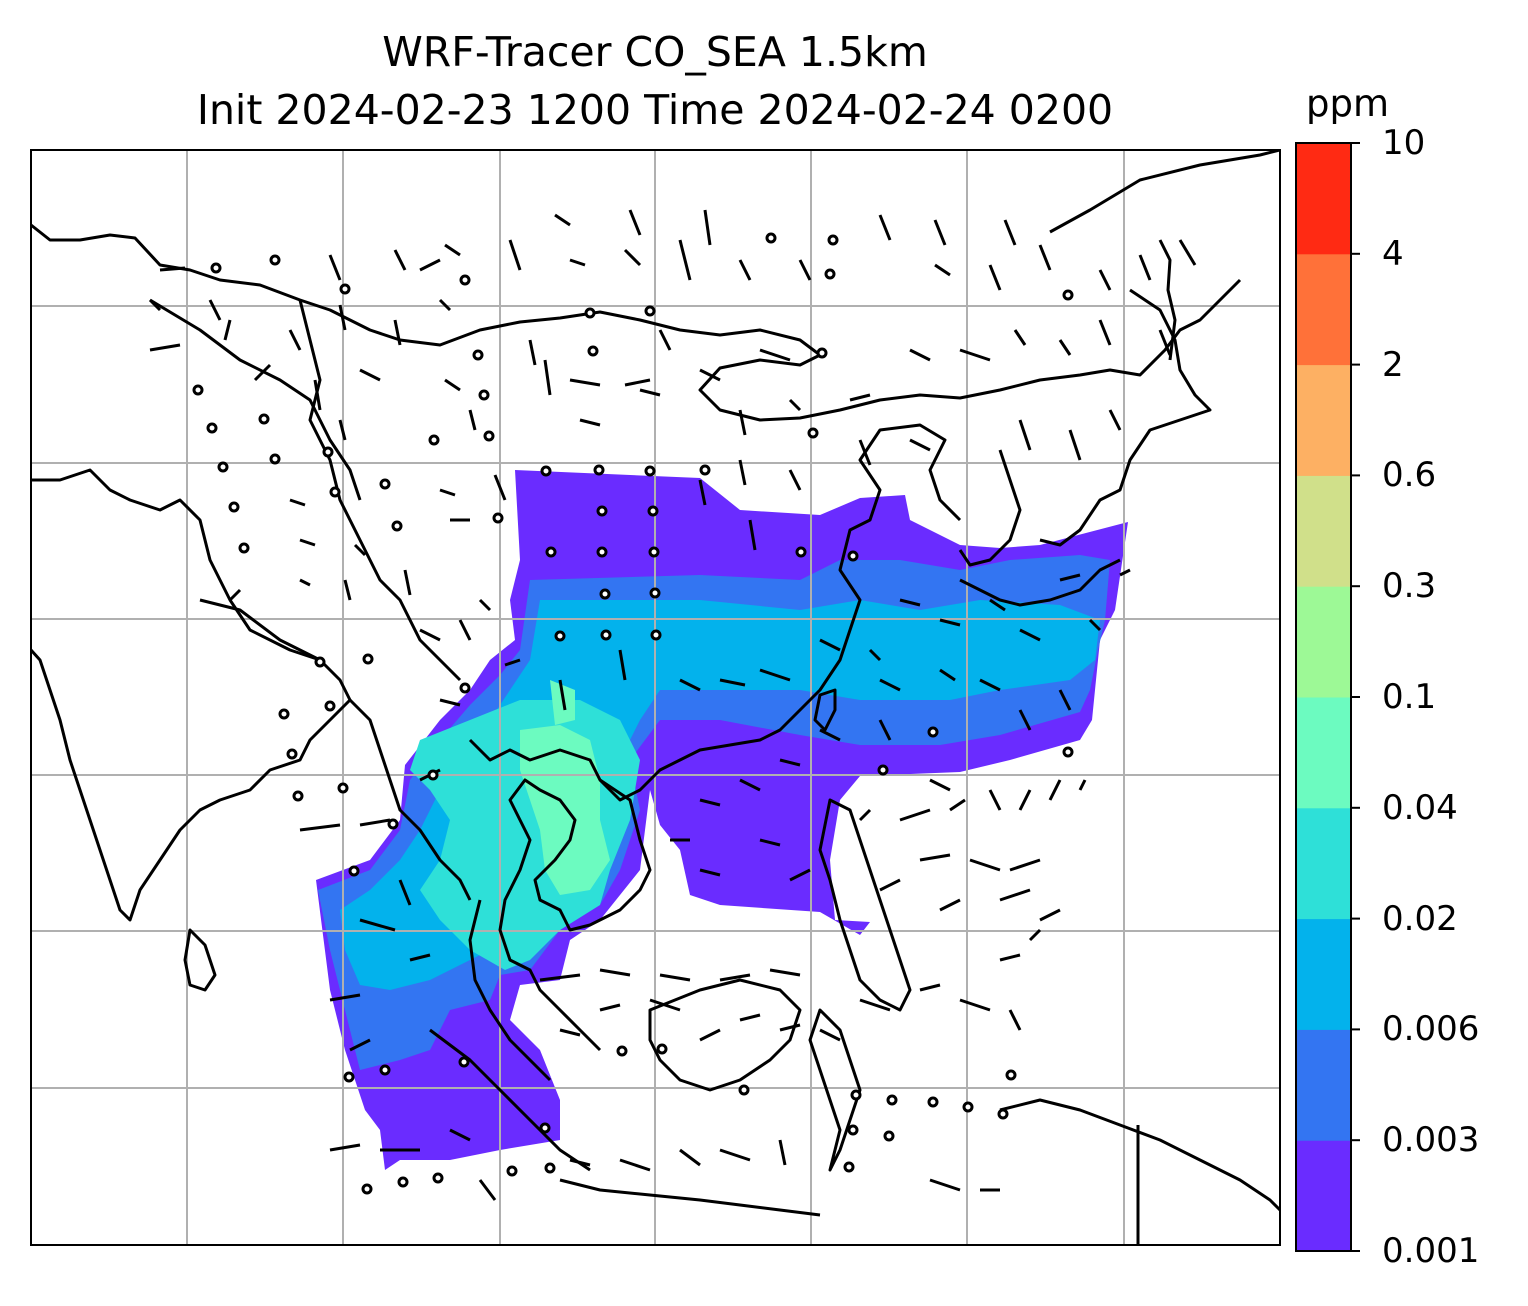 This screenshot has width=1528, height=1306. I want to click on colorbar-unit-label: ppm, so click(1348, 103).